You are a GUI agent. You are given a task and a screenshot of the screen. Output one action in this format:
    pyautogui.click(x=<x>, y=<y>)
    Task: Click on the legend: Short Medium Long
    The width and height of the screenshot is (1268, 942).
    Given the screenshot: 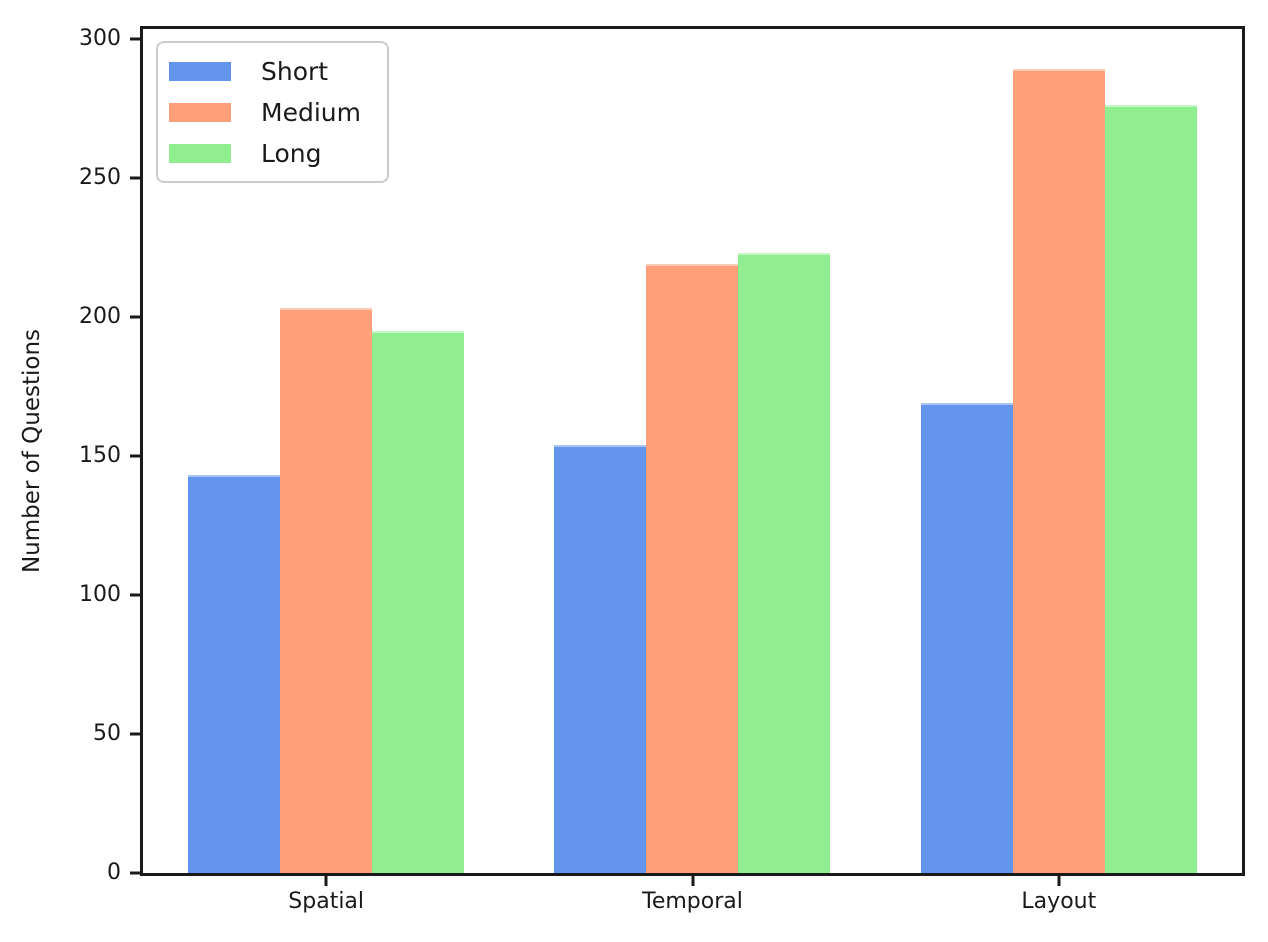 What is the action you would take?
    pyautogui.click(x=272, y=112)
    